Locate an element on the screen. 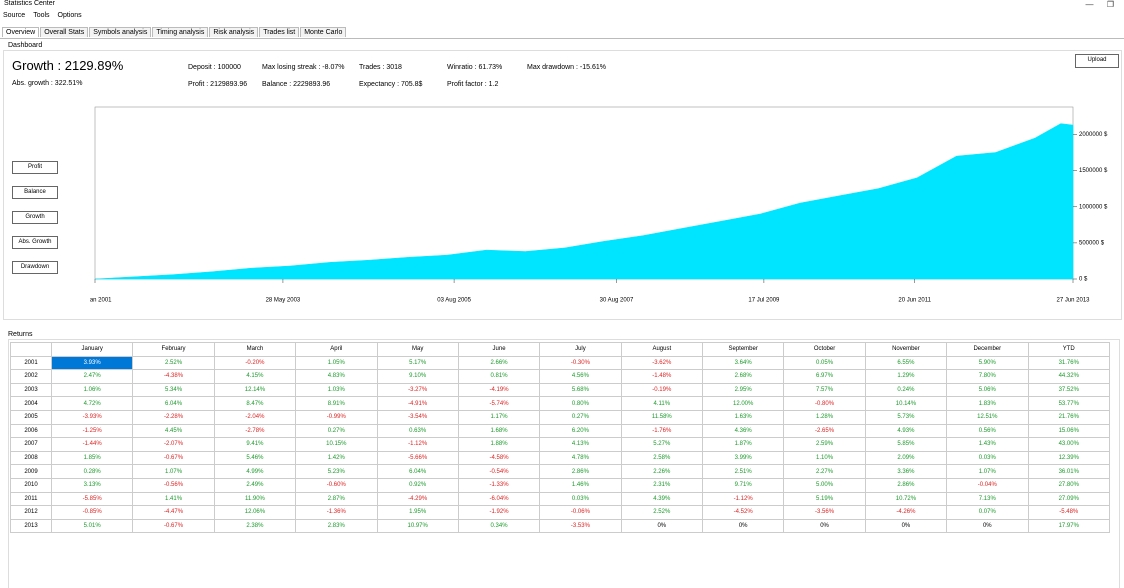  return-cell: 5.27% is located at coordinates (662, 444).